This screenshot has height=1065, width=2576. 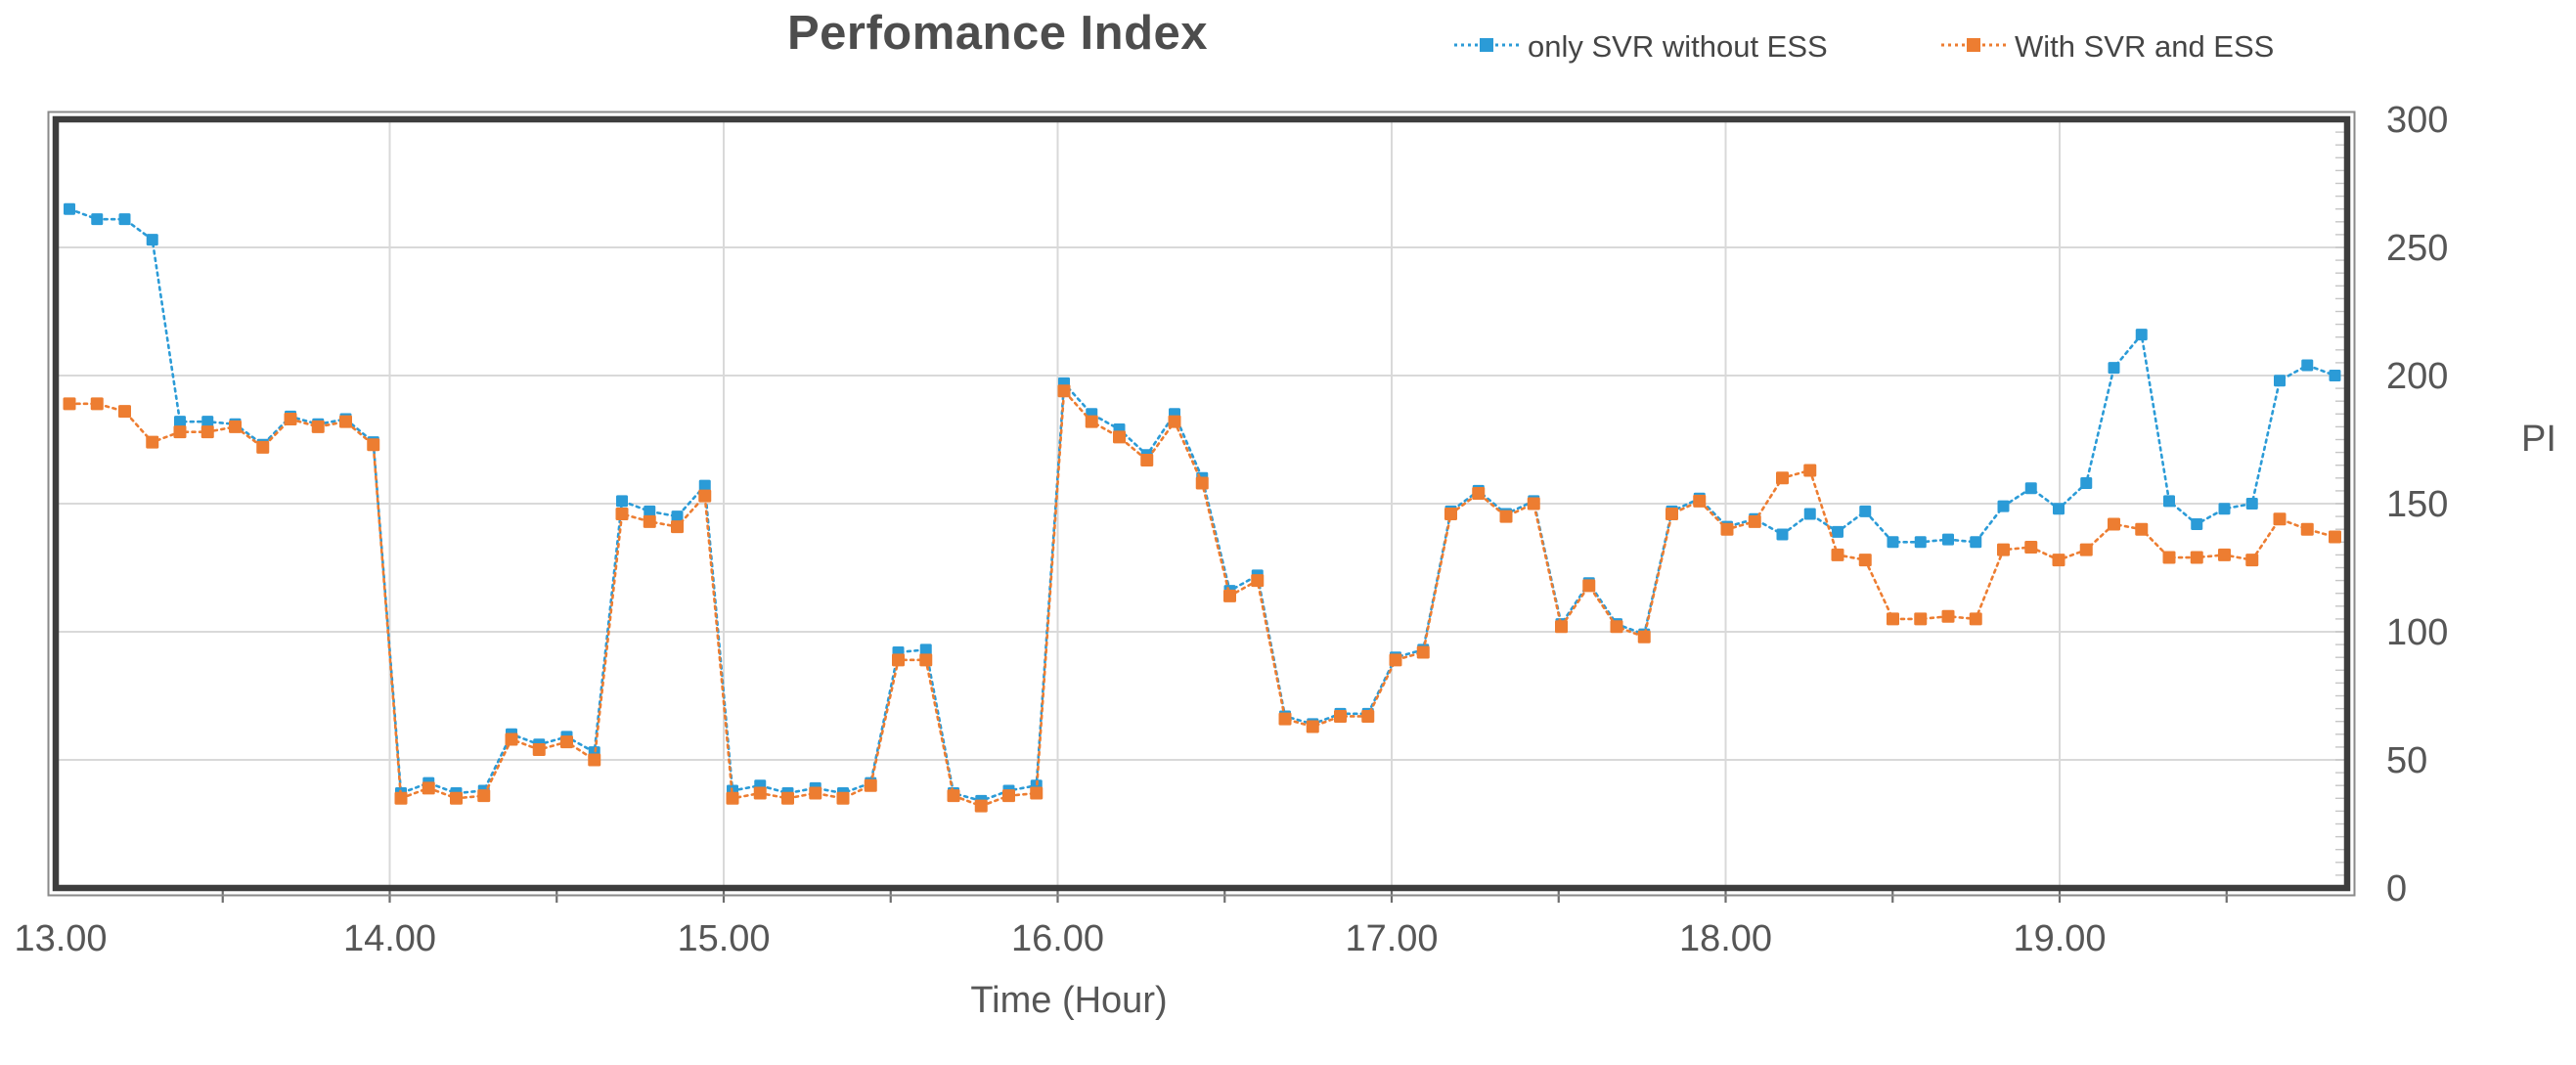 I want to click on y-tick-label: 50, so click(x=2406, y=760).